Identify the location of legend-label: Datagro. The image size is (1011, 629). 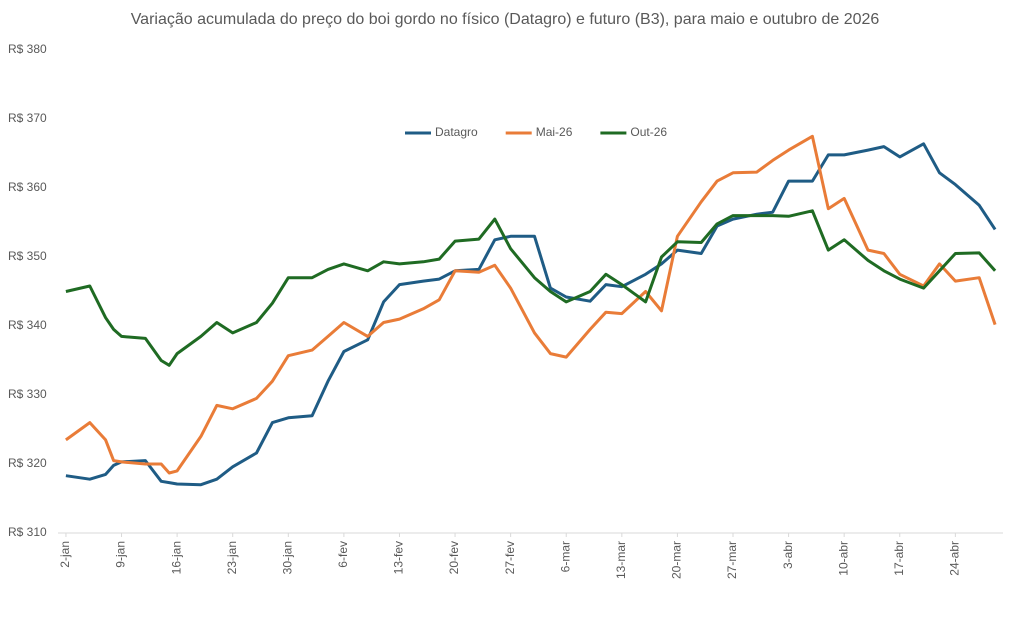
(456, 132).